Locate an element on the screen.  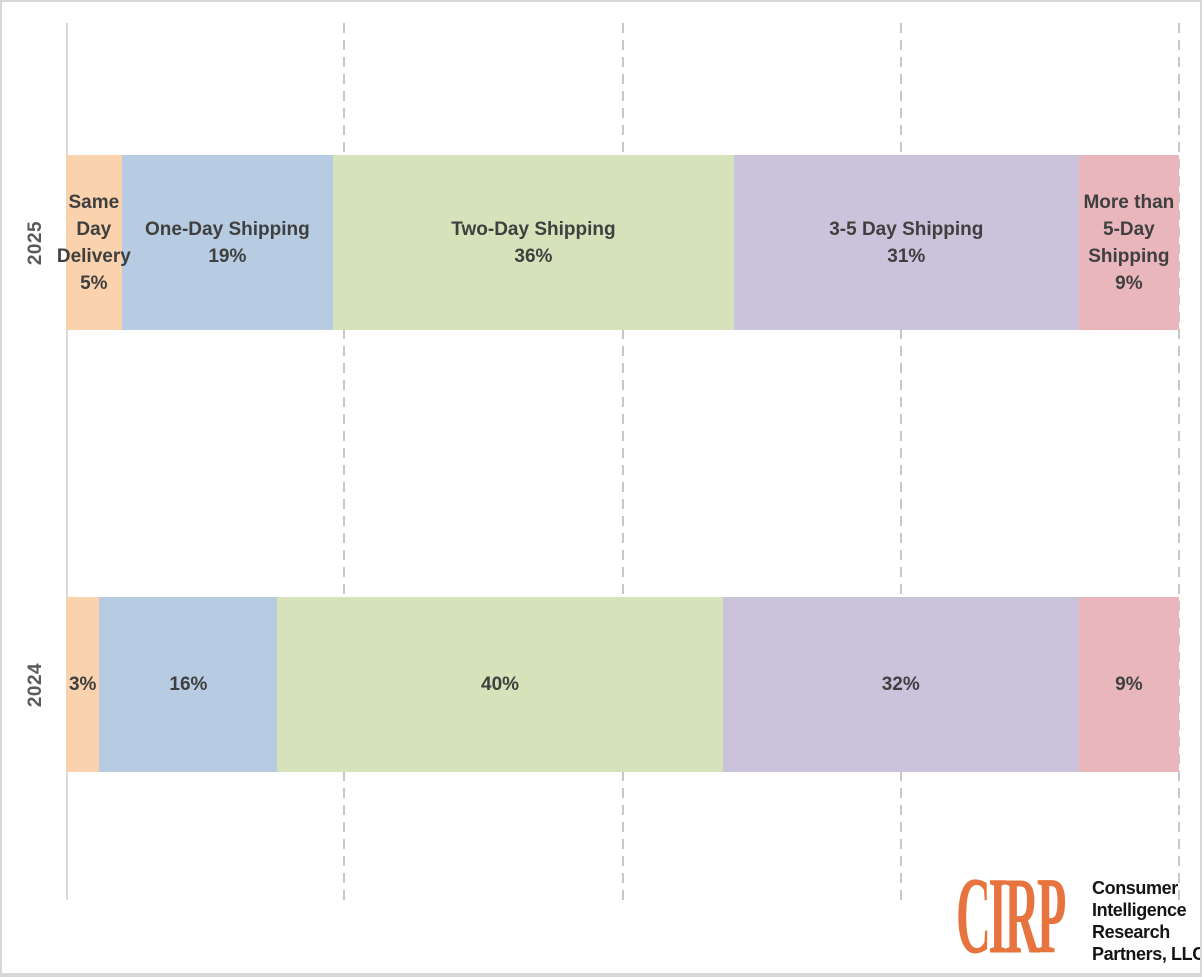
bar-segment-label: 3% is located at coordinates (82, 684).